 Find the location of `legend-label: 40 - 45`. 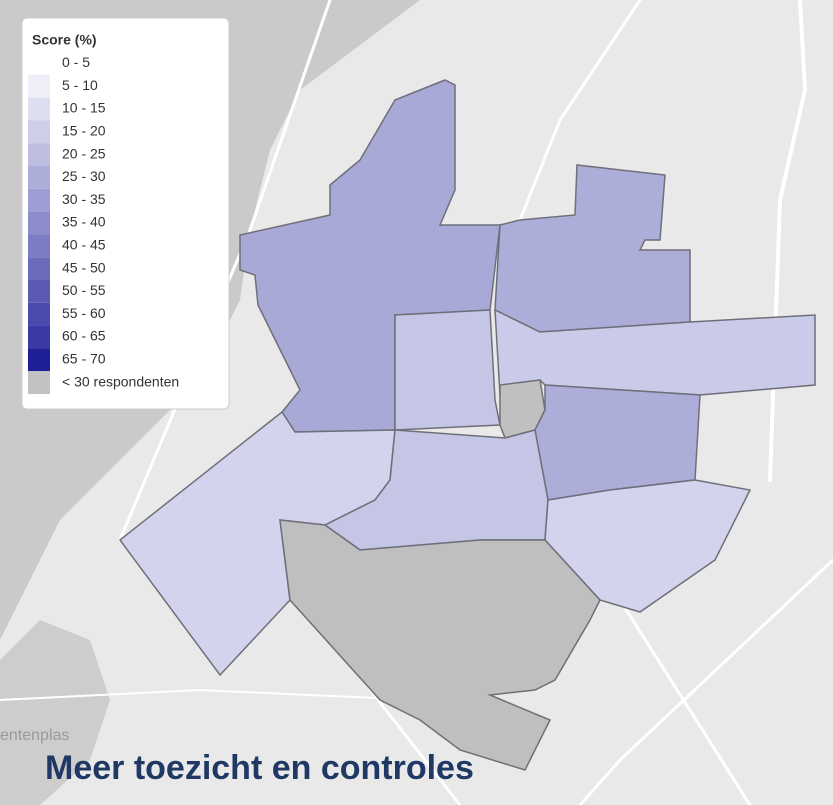

legend-label: 40 - 45 is located at coordinates (84, 245).